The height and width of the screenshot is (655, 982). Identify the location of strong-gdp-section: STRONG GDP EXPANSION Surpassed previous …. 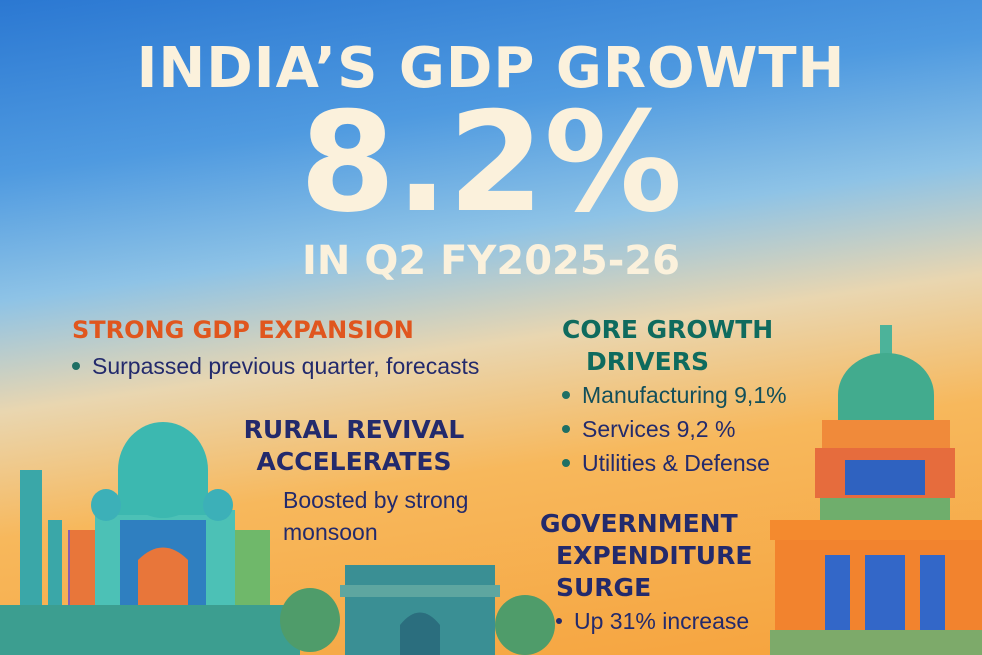
(275, 348).